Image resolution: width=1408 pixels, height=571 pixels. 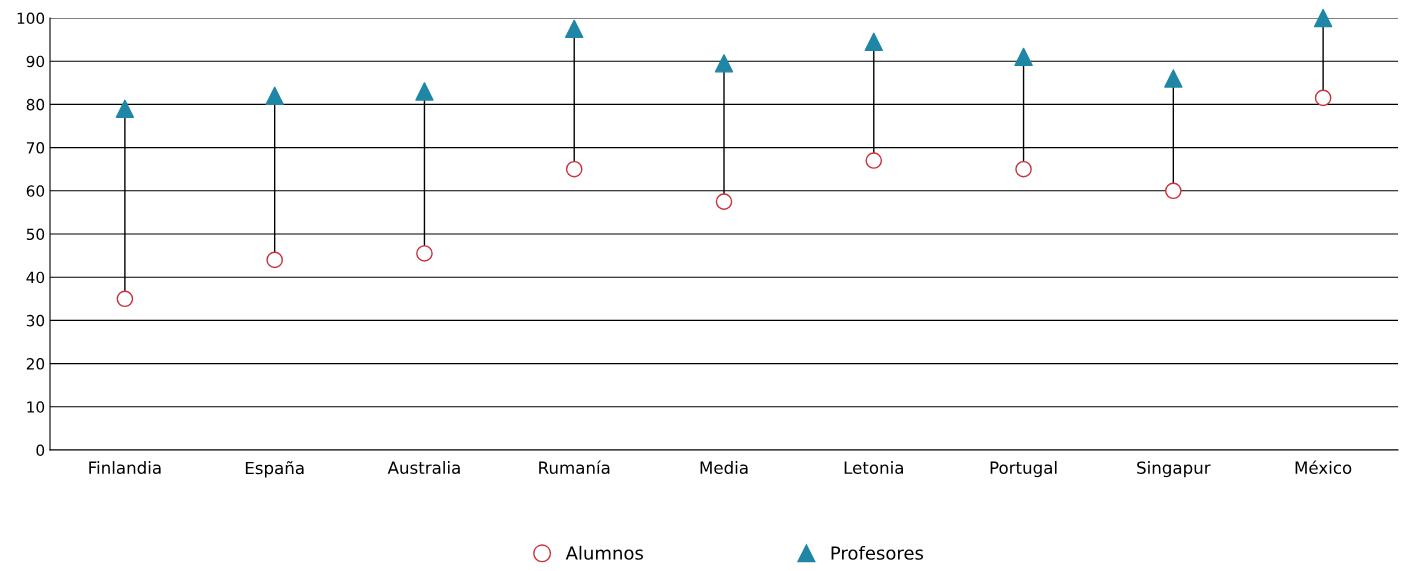 What do you see at coordinates (35, 234) in the screenshot?
I see `y-tick-label: 50` at bounding box center [35, 234].